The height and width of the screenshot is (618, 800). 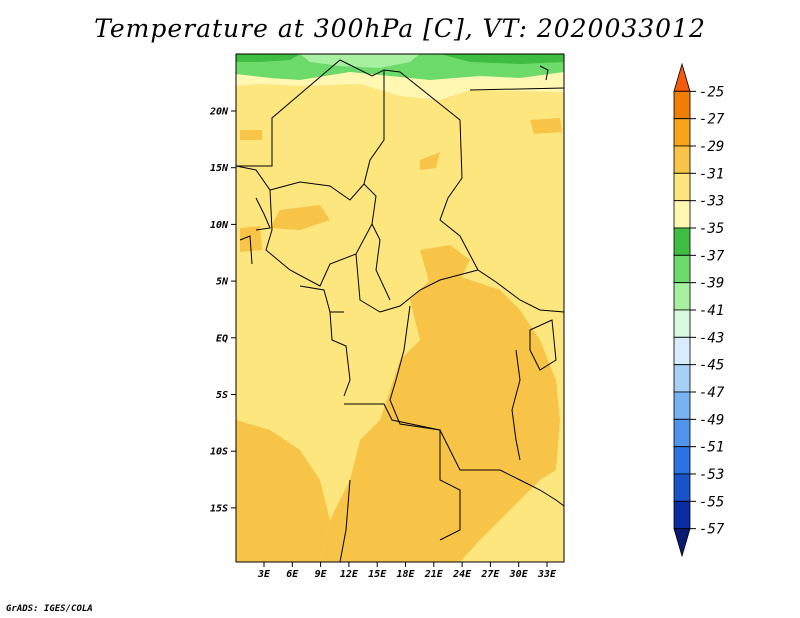 What do you see at coordinates (711, 338) in the screenshot?
I see `colorbar-label: -43` at bounding box center [711, 338].